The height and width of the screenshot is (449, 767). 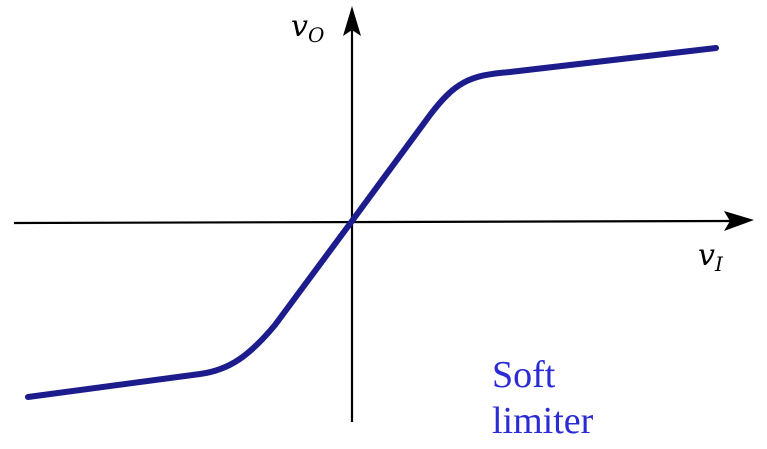 What do you see at coordinates (706, 255) in the screenshot?
I see `x-axis-label-main: v` at bounding box center [706, 255].